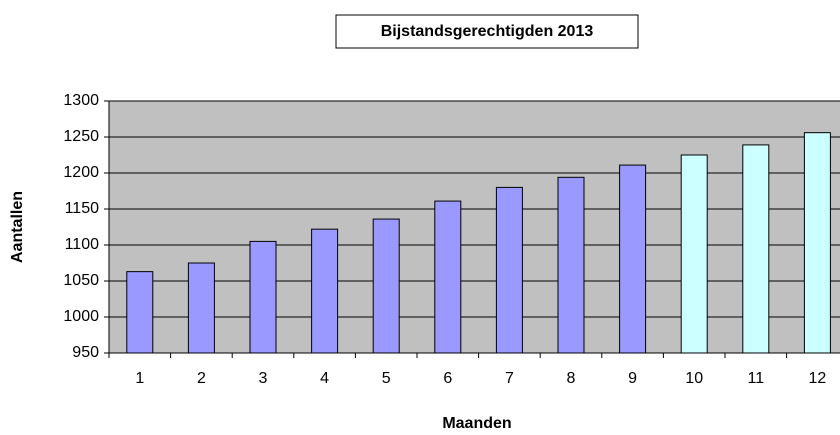 The height and width of the screenshot is (435, 840). What do you see at coordinates (571, 378) in the screenshot?
I see `x-tick-label: 8` at bounding box center [571, 378].